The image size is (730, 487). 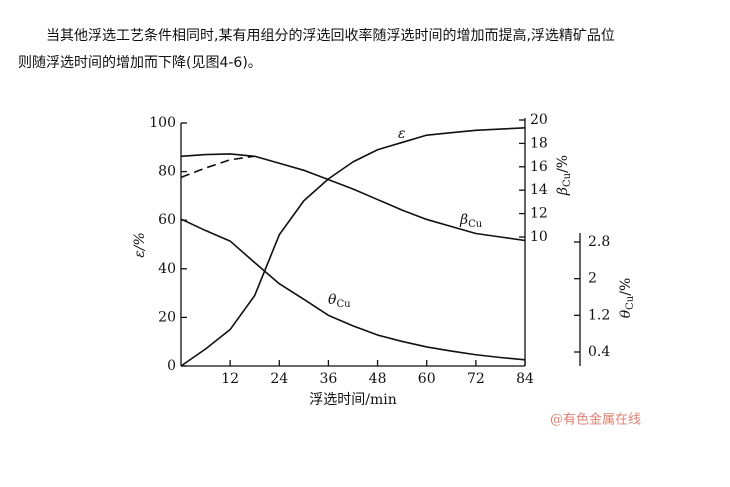 What do you see at coordinates (539, 237) in the screenshot?
I see `y2-tick-label: 10` at bounding box center [539, 237].